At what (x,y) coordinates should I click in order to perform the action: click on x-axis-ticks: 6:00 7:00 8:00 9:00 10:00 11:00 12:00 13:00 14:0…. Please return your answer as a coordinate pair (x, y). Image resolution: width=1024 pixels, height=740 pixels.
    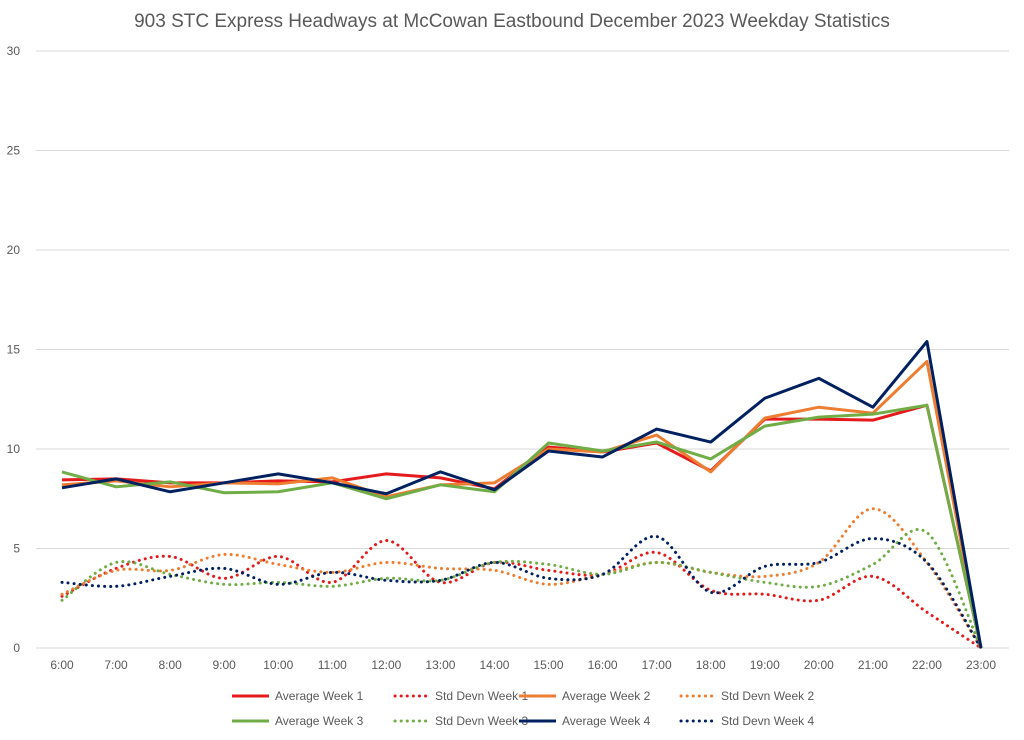
    Looking at the image, I should click on (523, 665).